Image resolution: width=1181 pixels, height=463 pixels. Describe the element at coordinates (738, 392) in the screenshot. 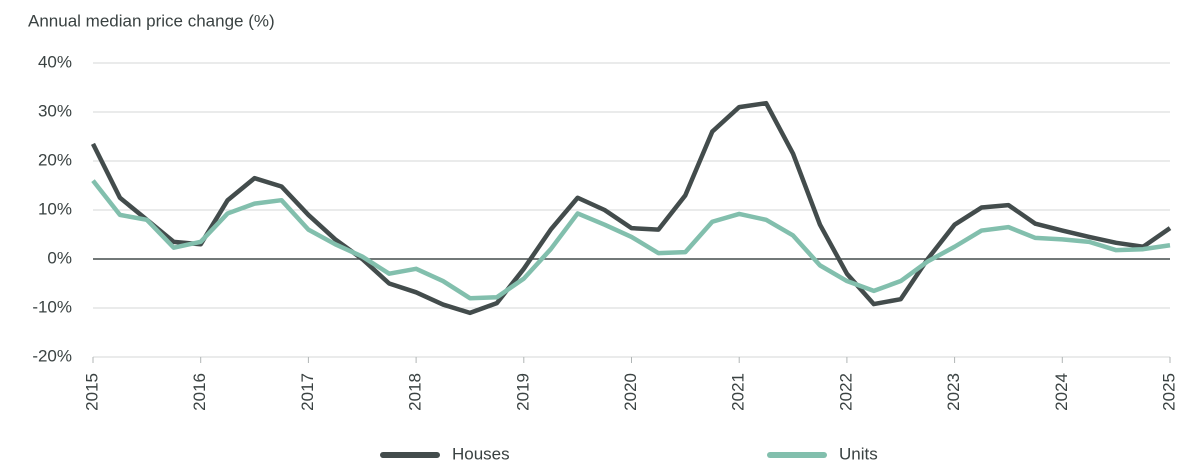

I see `x-tick-label: 2021` at that location.